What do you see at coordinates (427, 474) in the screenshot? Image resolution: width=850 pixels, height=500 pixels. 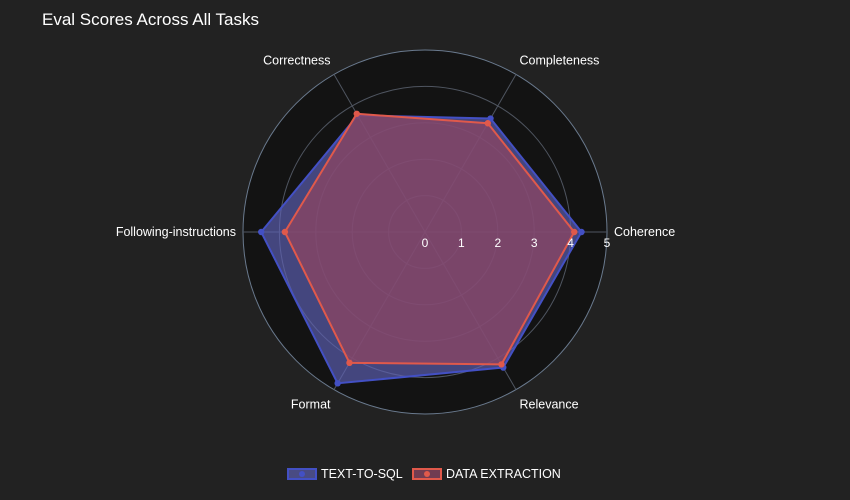 I see `legend-marker-data-extraction` at bounding box center [427, 474].